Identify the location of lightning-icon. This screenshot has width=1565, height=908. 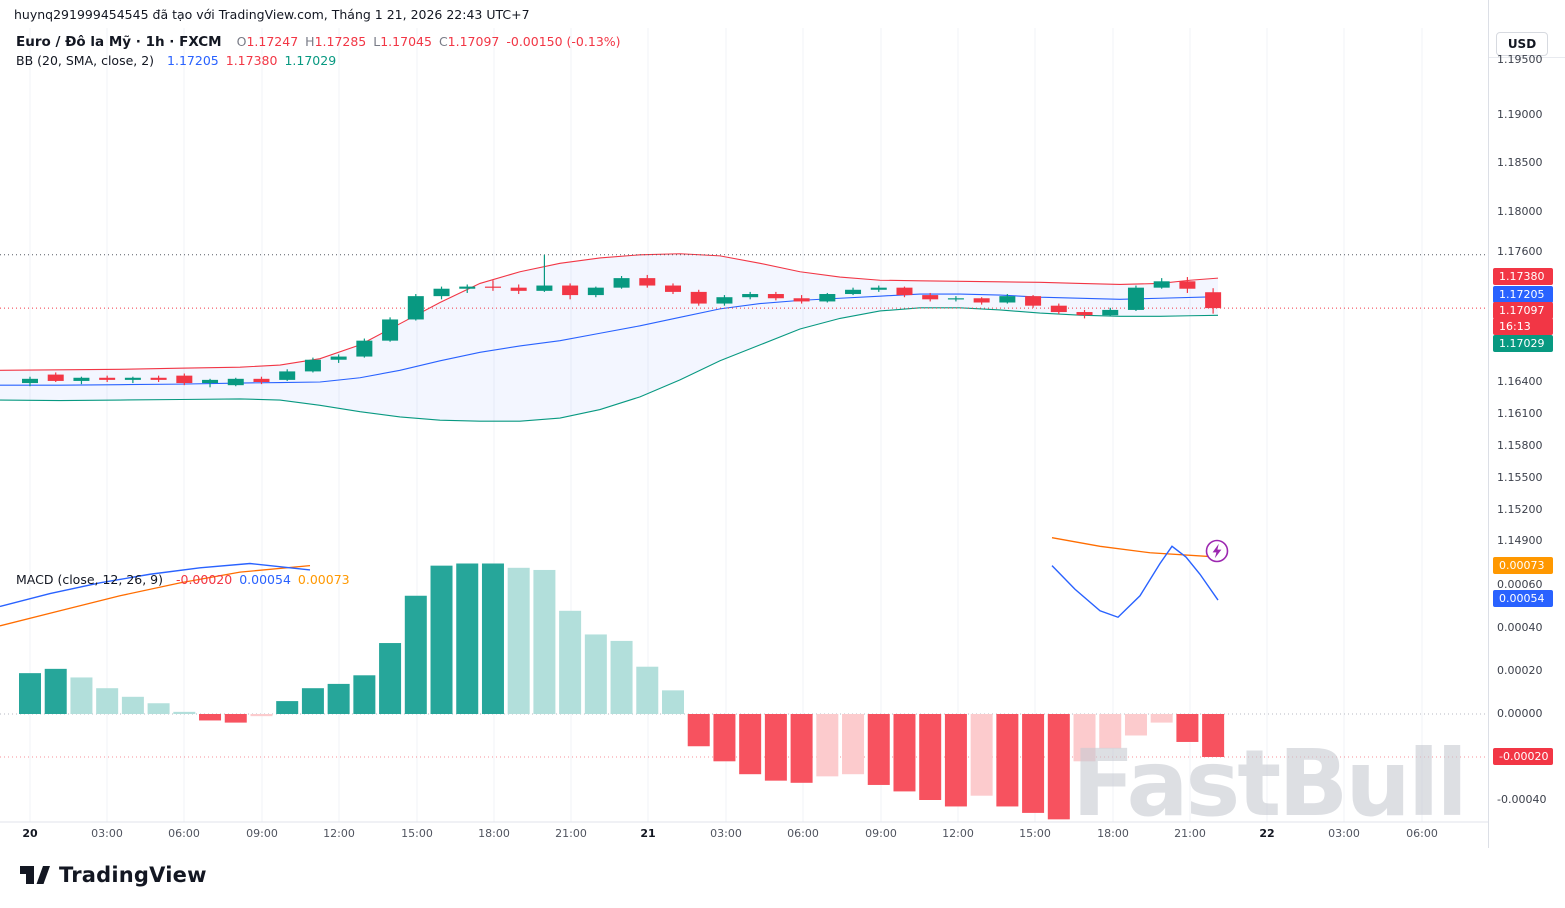
(1217, 553).